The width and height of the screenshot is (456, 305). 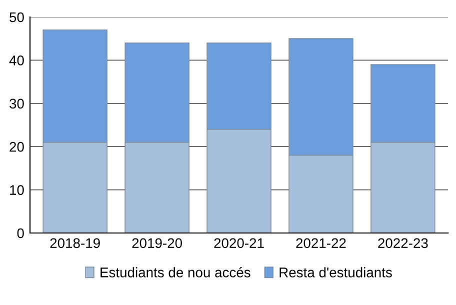 What do you see at coordinates (175, 272) in the screenshot?
I see `legend-label: Estudiants de nou accés` at bounding box center [175, 272].